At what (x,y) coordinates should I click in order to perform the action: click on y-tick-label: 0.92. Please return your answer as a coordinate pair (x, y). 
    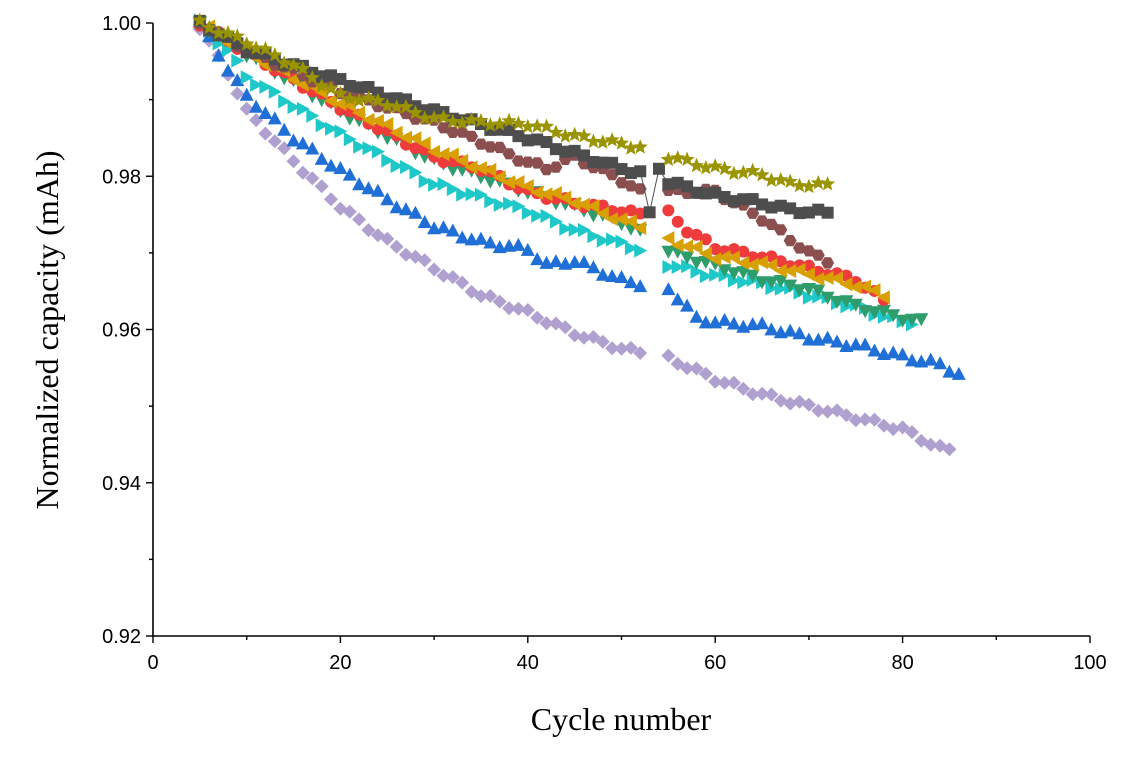
    Looking at the image, I should click on (121, 637).